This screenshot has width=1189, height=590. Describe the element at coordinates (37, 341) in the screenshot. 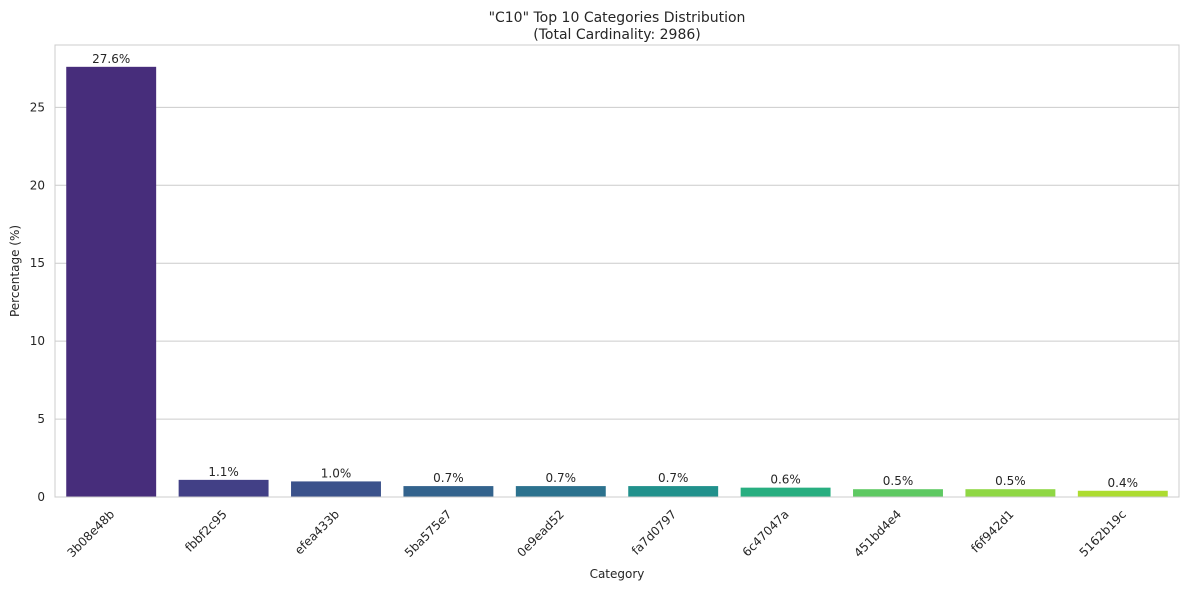

I see `y-tick-label: 10` at that location.